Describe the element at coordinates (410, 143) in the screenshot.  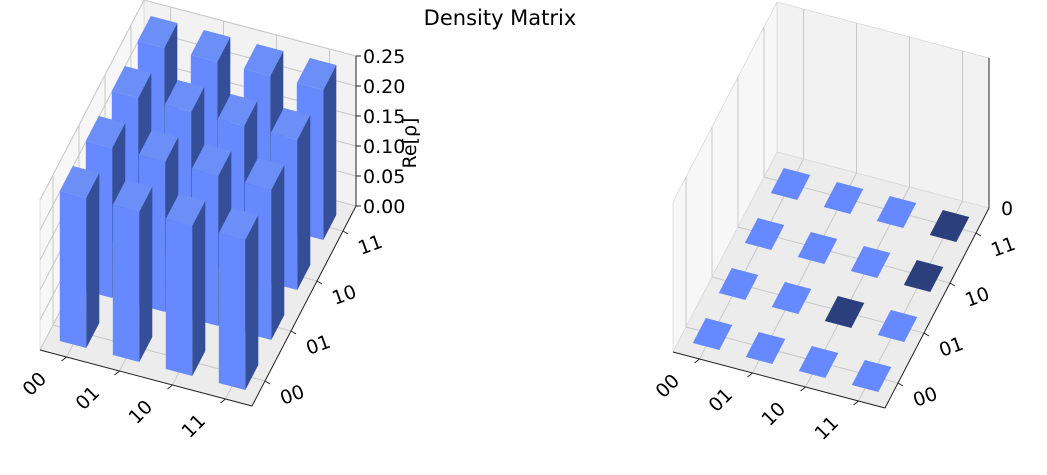
I see `z-axis-label: Re[ρ]` at that location.